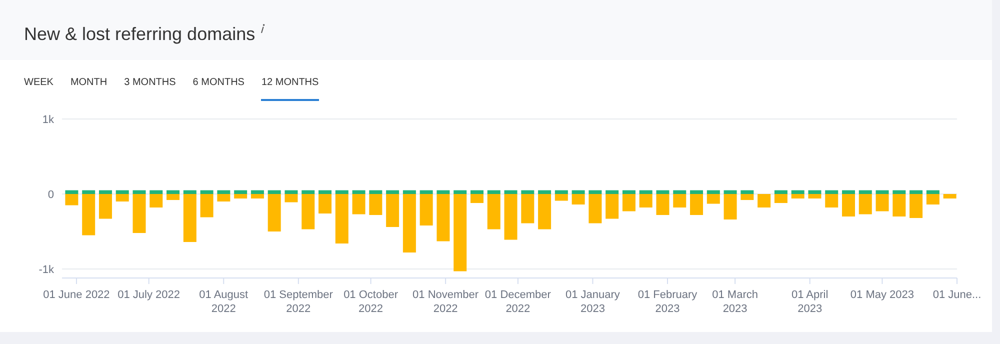 Image resolution: width=1000 pixels, height=344 pixels. What do you see at coordinates (140, 34) in the screenshot?
I see `chart-title: New & lost referring domains` at bounding box center [140, 34].